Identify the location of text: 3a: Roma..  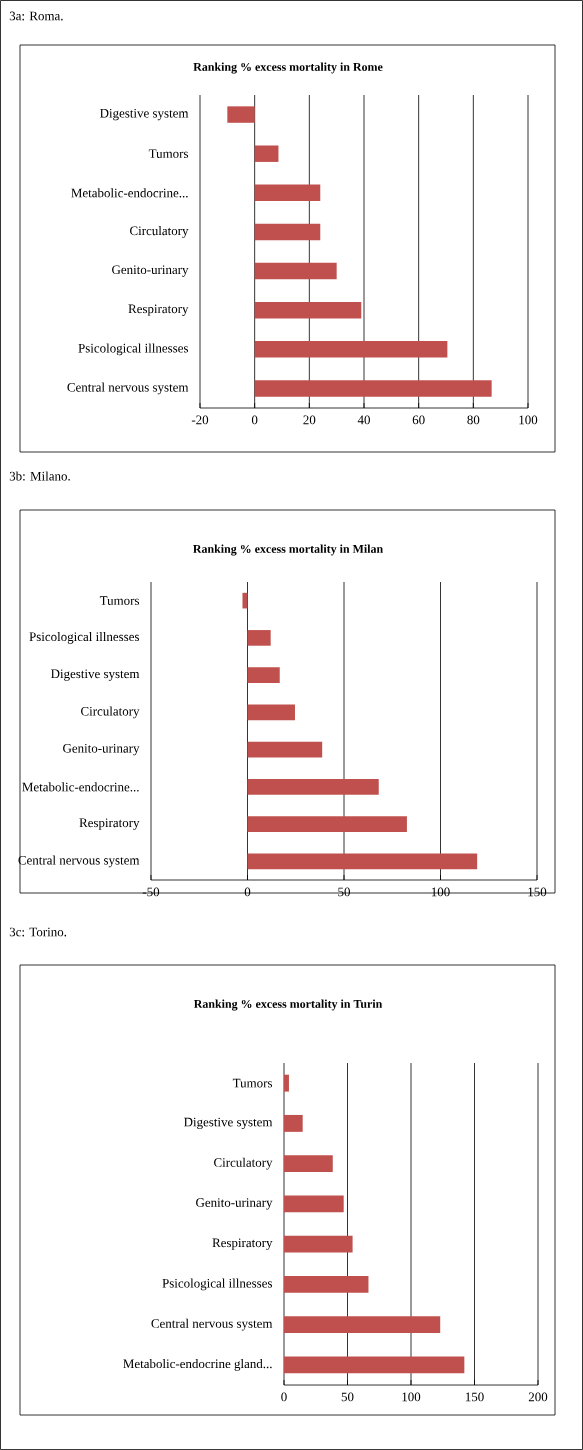
(36, 16).